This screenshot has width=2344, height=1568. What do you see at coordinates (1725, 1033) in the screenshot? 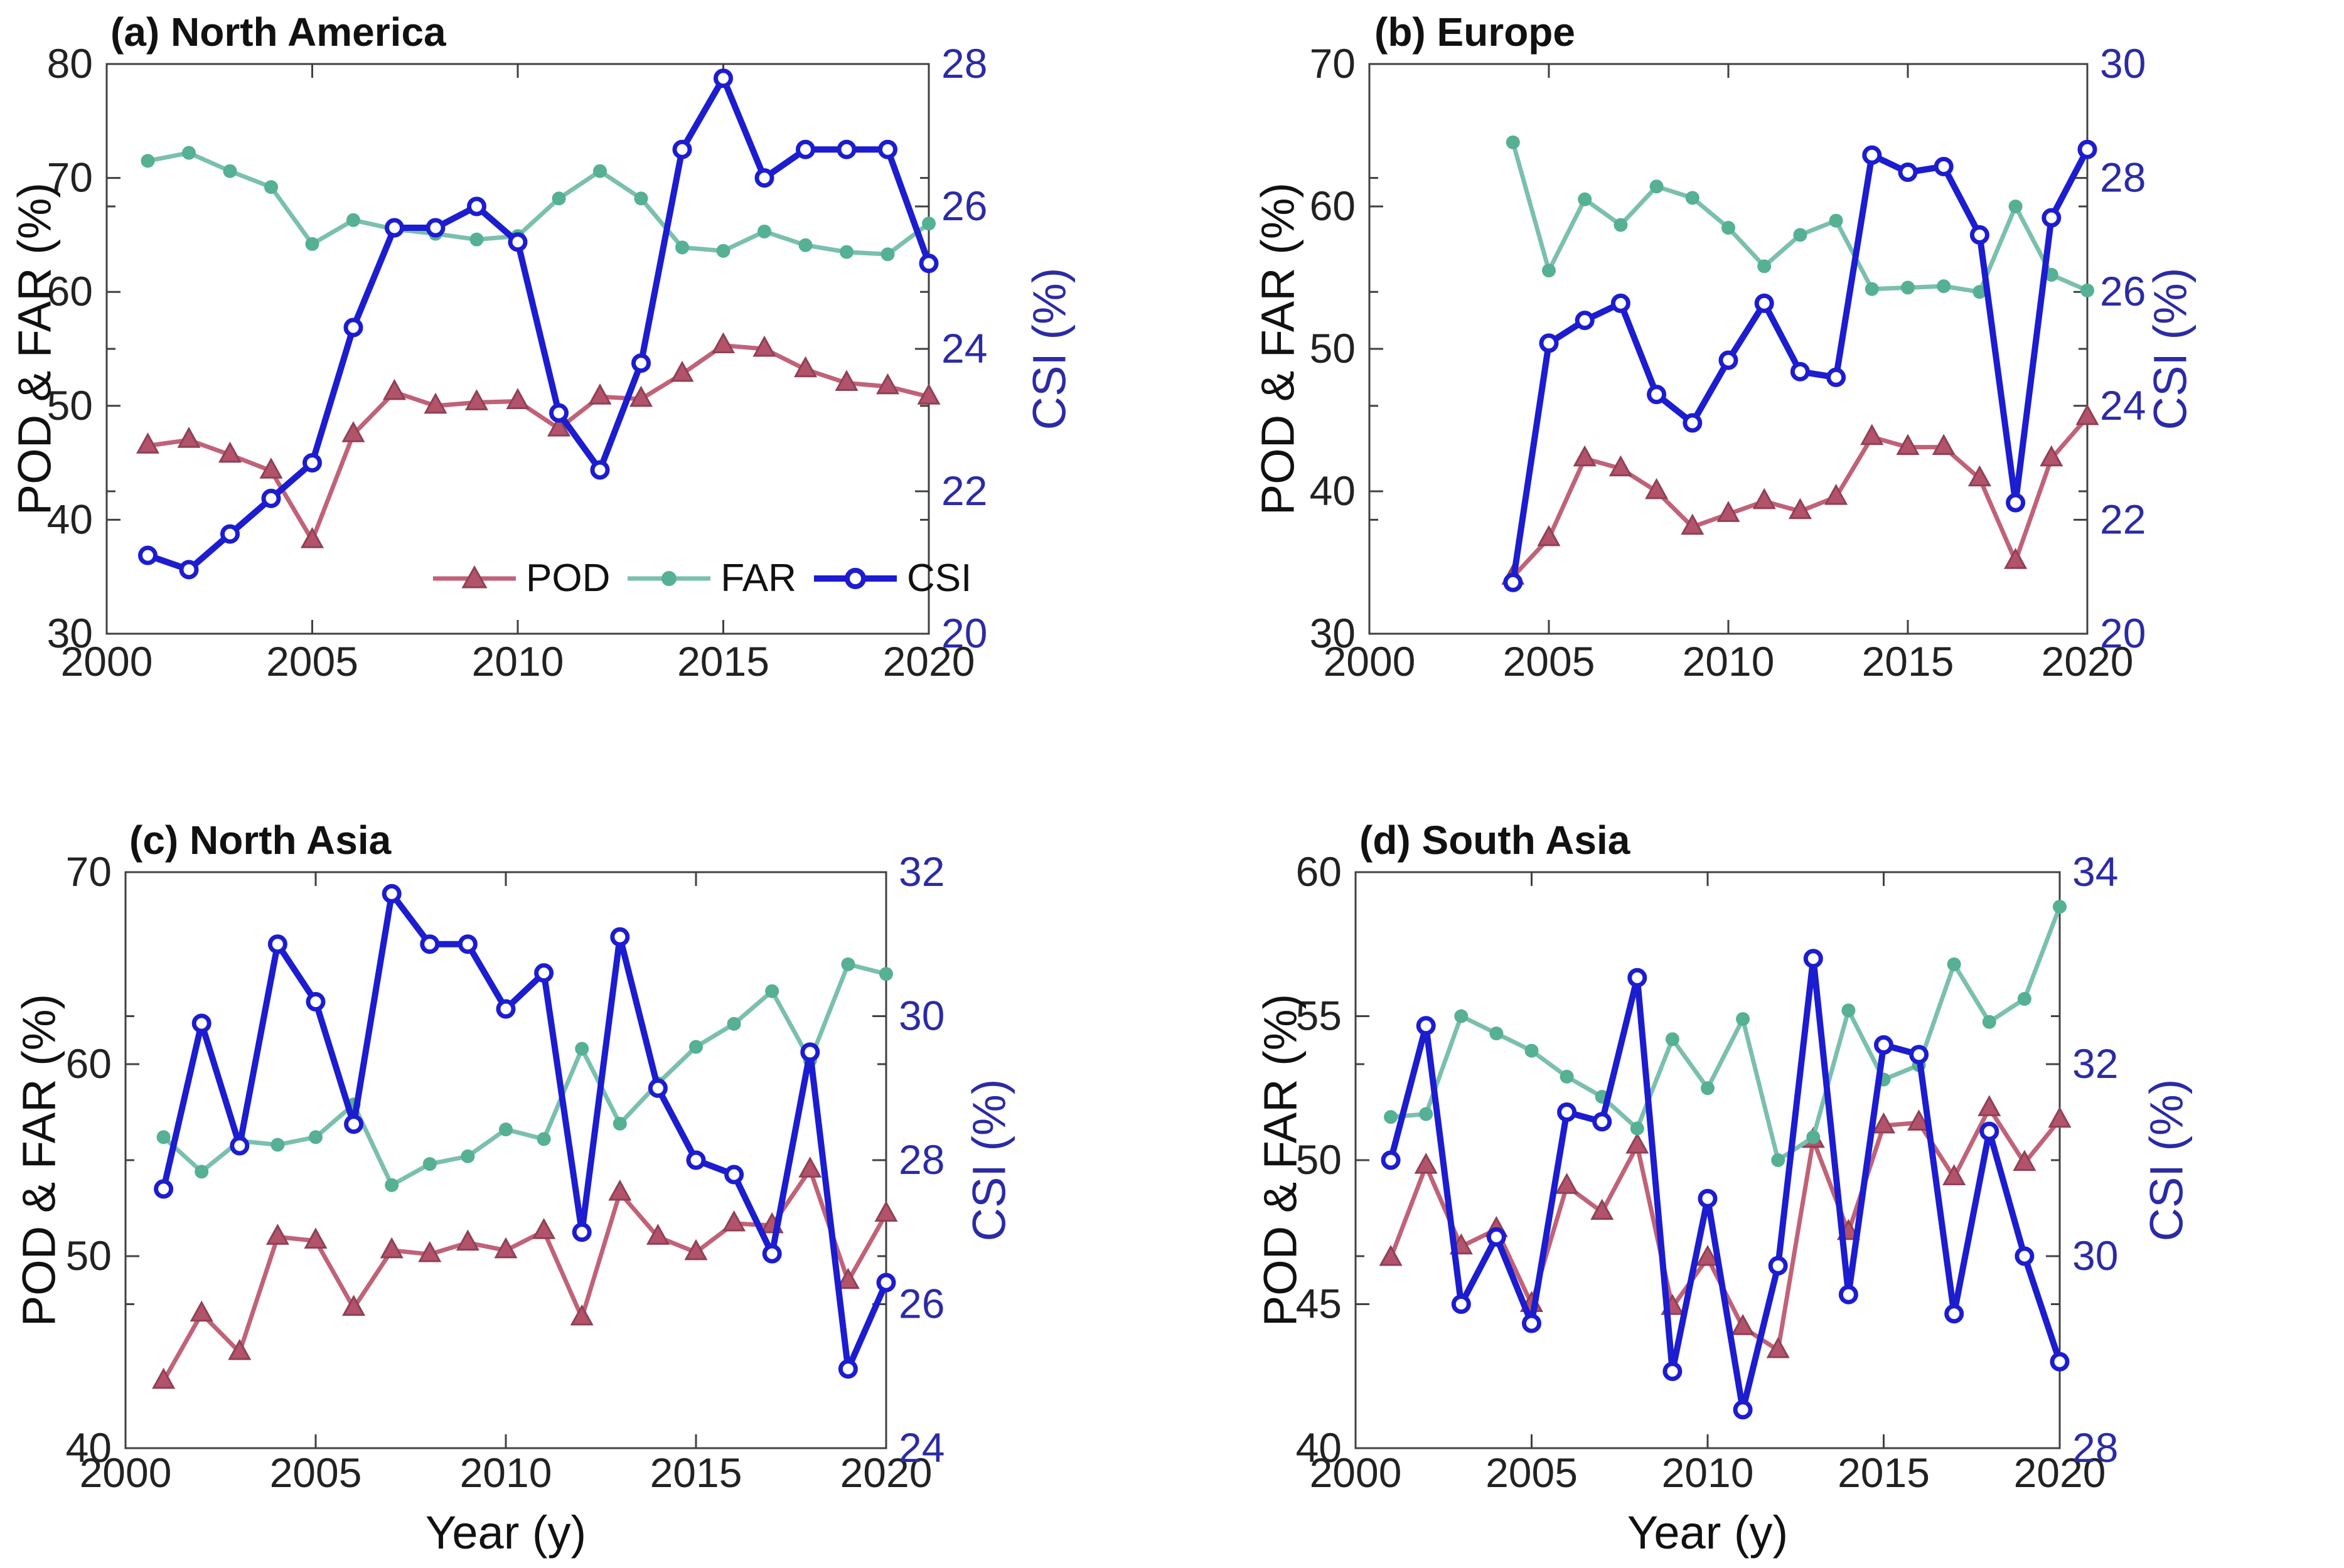
I see `far-series` at bounding box center [1725, 1033].